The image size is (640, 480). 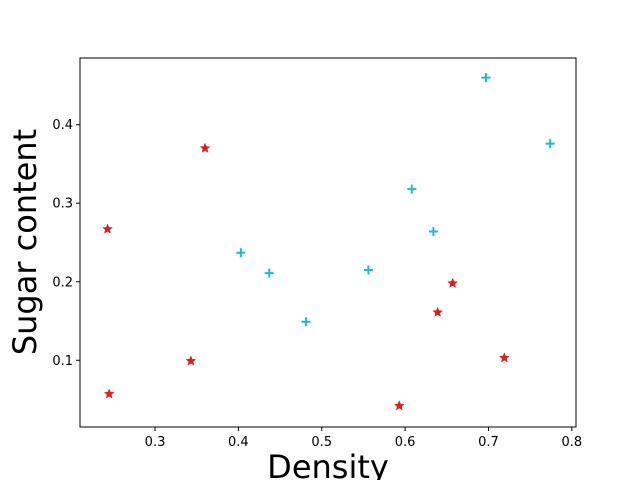 What do you see at coordinates (321, 442) in the screenshot?
I see `x-tick-label: 0.5` at bounding box center [321, 442].